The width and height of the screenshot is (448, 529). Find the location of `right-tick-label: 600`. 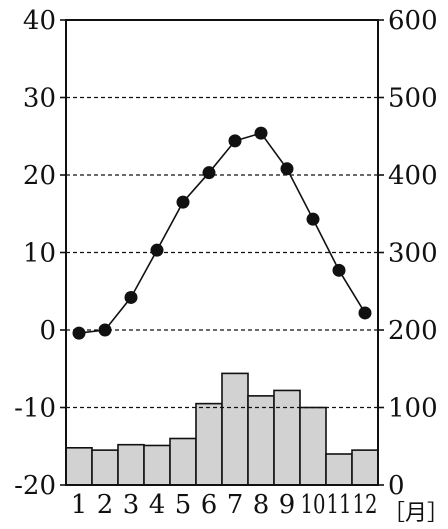

right-tick-label: 600 is located at coordinates (413, 21).